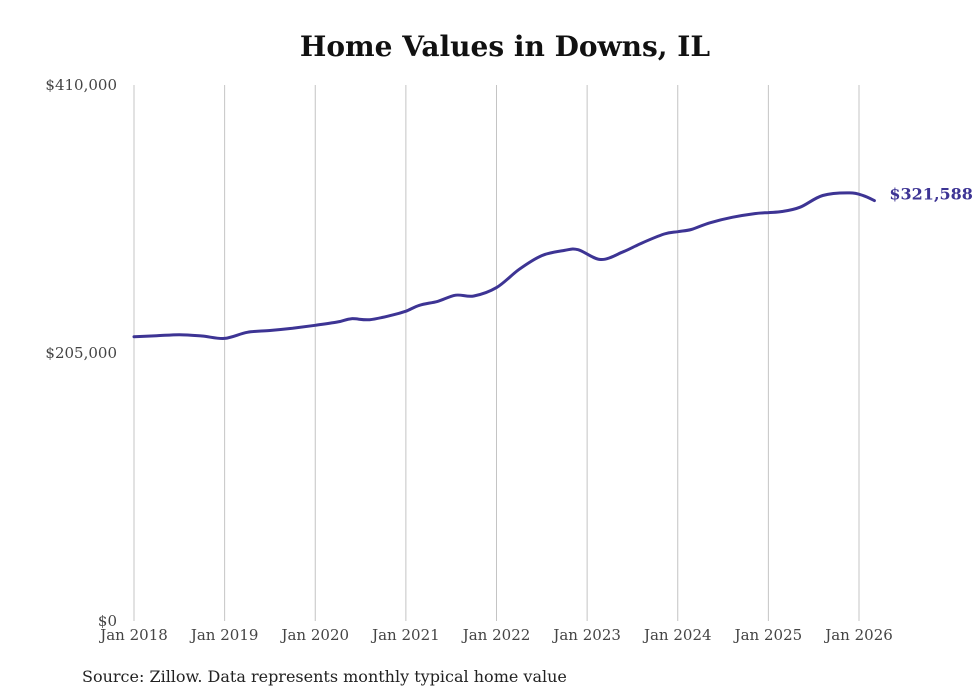 This screenshot has width=980, height=699. What do you see at coordinates (931, 194) in the screenshot?
I see `end-value-label: $321,588` at bounding box center [931, 194].